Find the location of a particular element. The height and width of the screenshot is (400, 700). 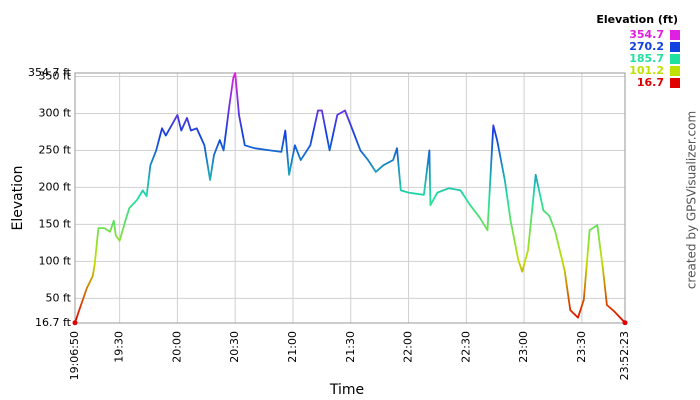

x-tick-label: 21:00 is located at coordinates (292, 347).